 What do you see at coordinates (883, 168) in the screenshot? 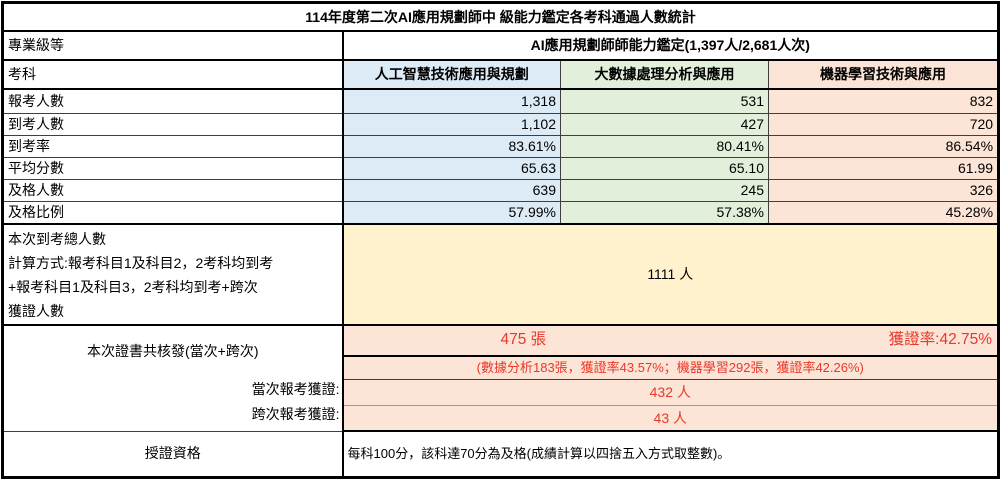
I see `stat-value: 61.99` at bounding box center [883, 168].